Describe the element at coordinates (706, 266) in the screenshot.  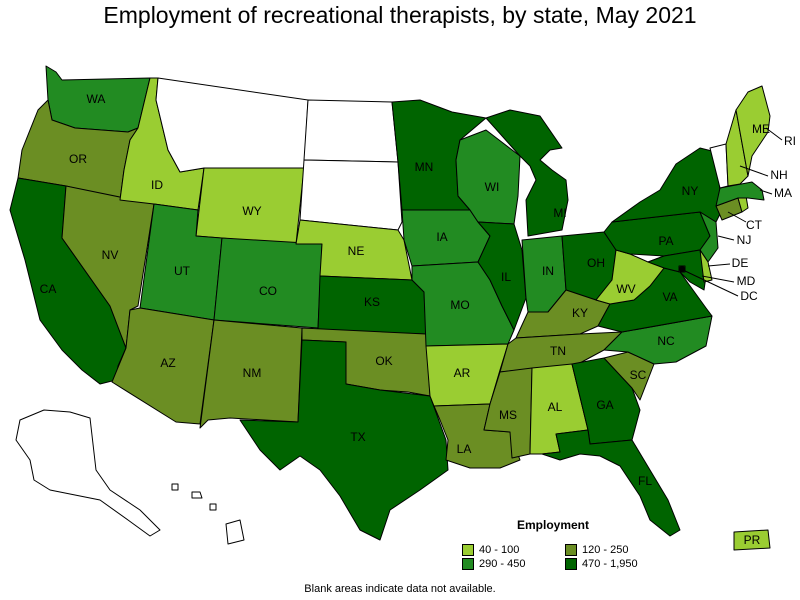
I see `state-DE` at that location.